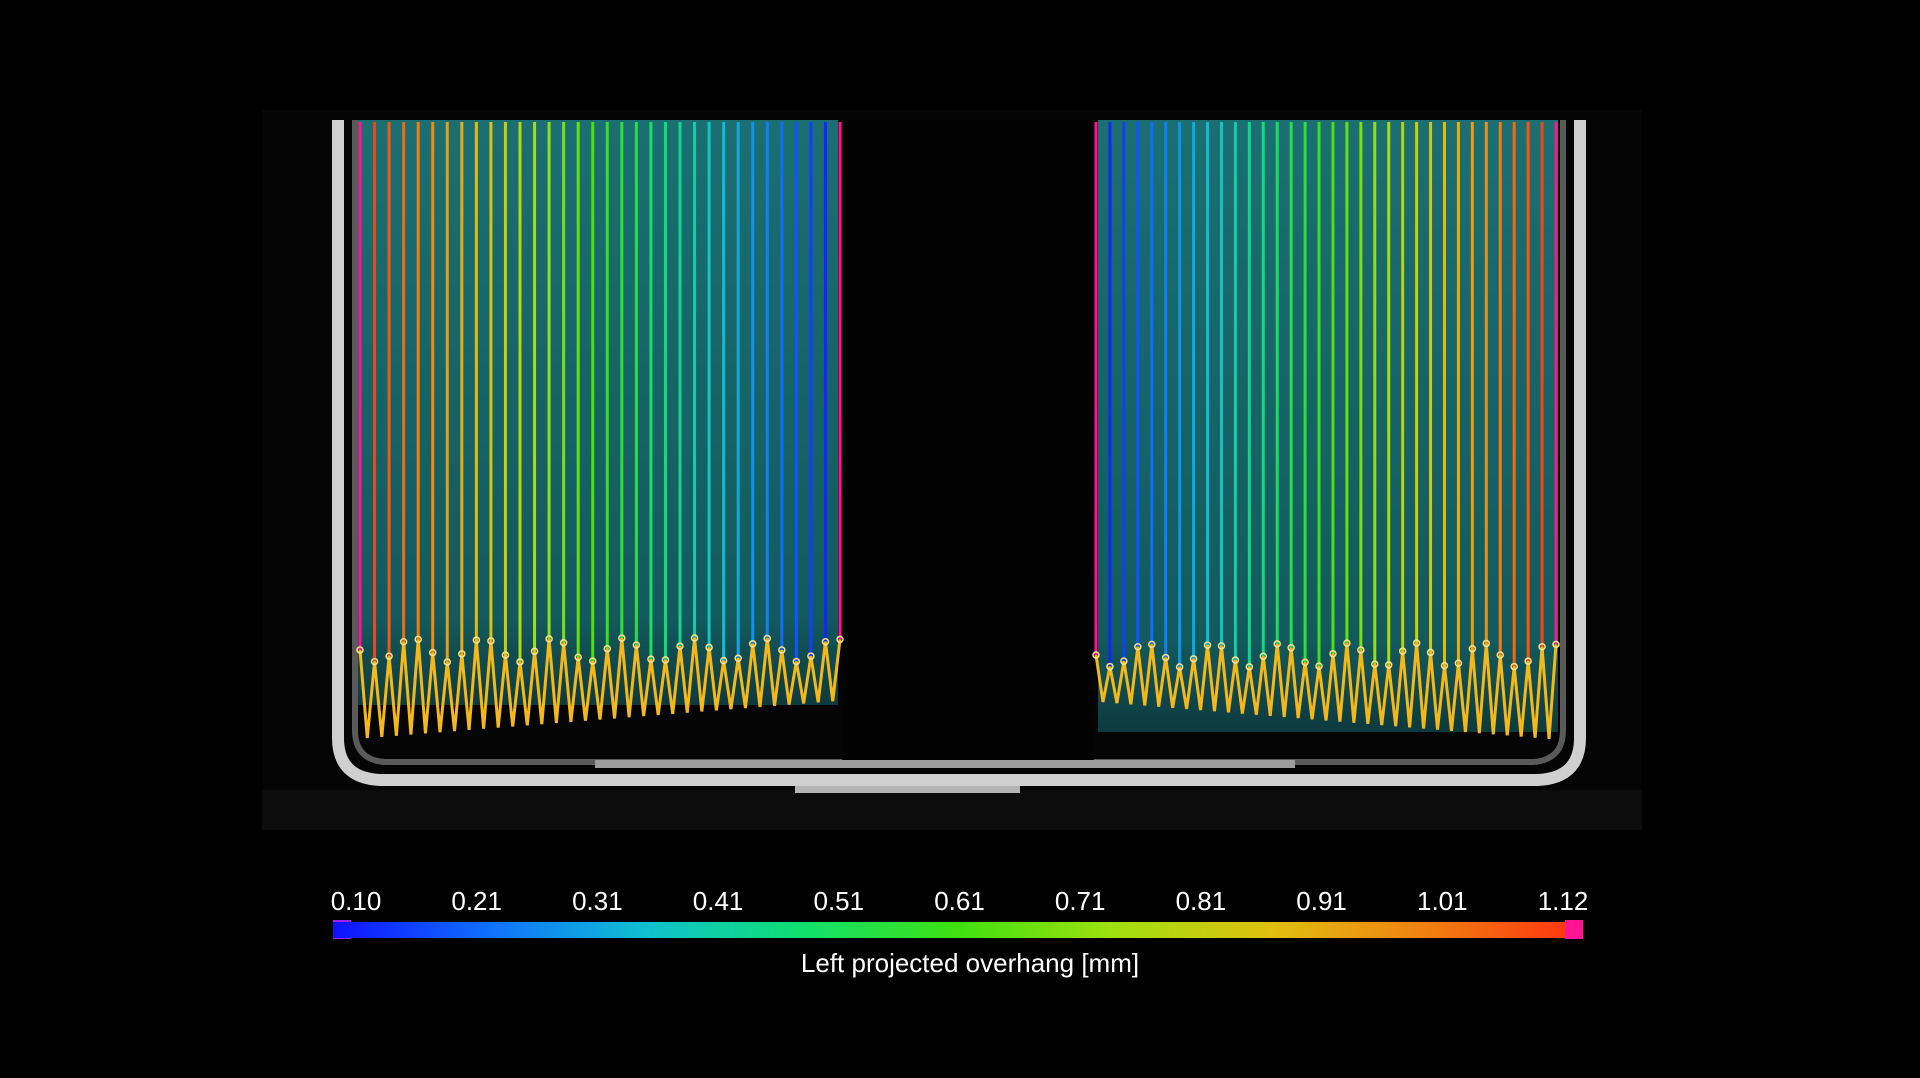 The image size is (1920, 1078). I want to click on casing-bottom-plate, so click(945, 764).